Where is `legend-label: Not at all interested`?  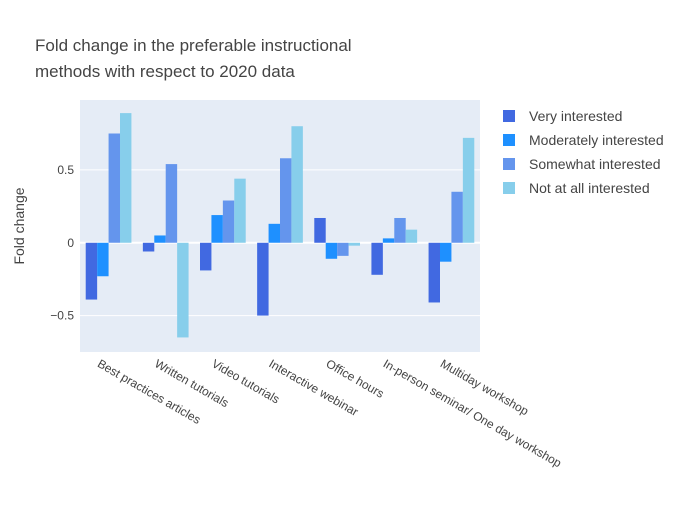
legend-label: Not at all interested is located at coordinates (589, 188).